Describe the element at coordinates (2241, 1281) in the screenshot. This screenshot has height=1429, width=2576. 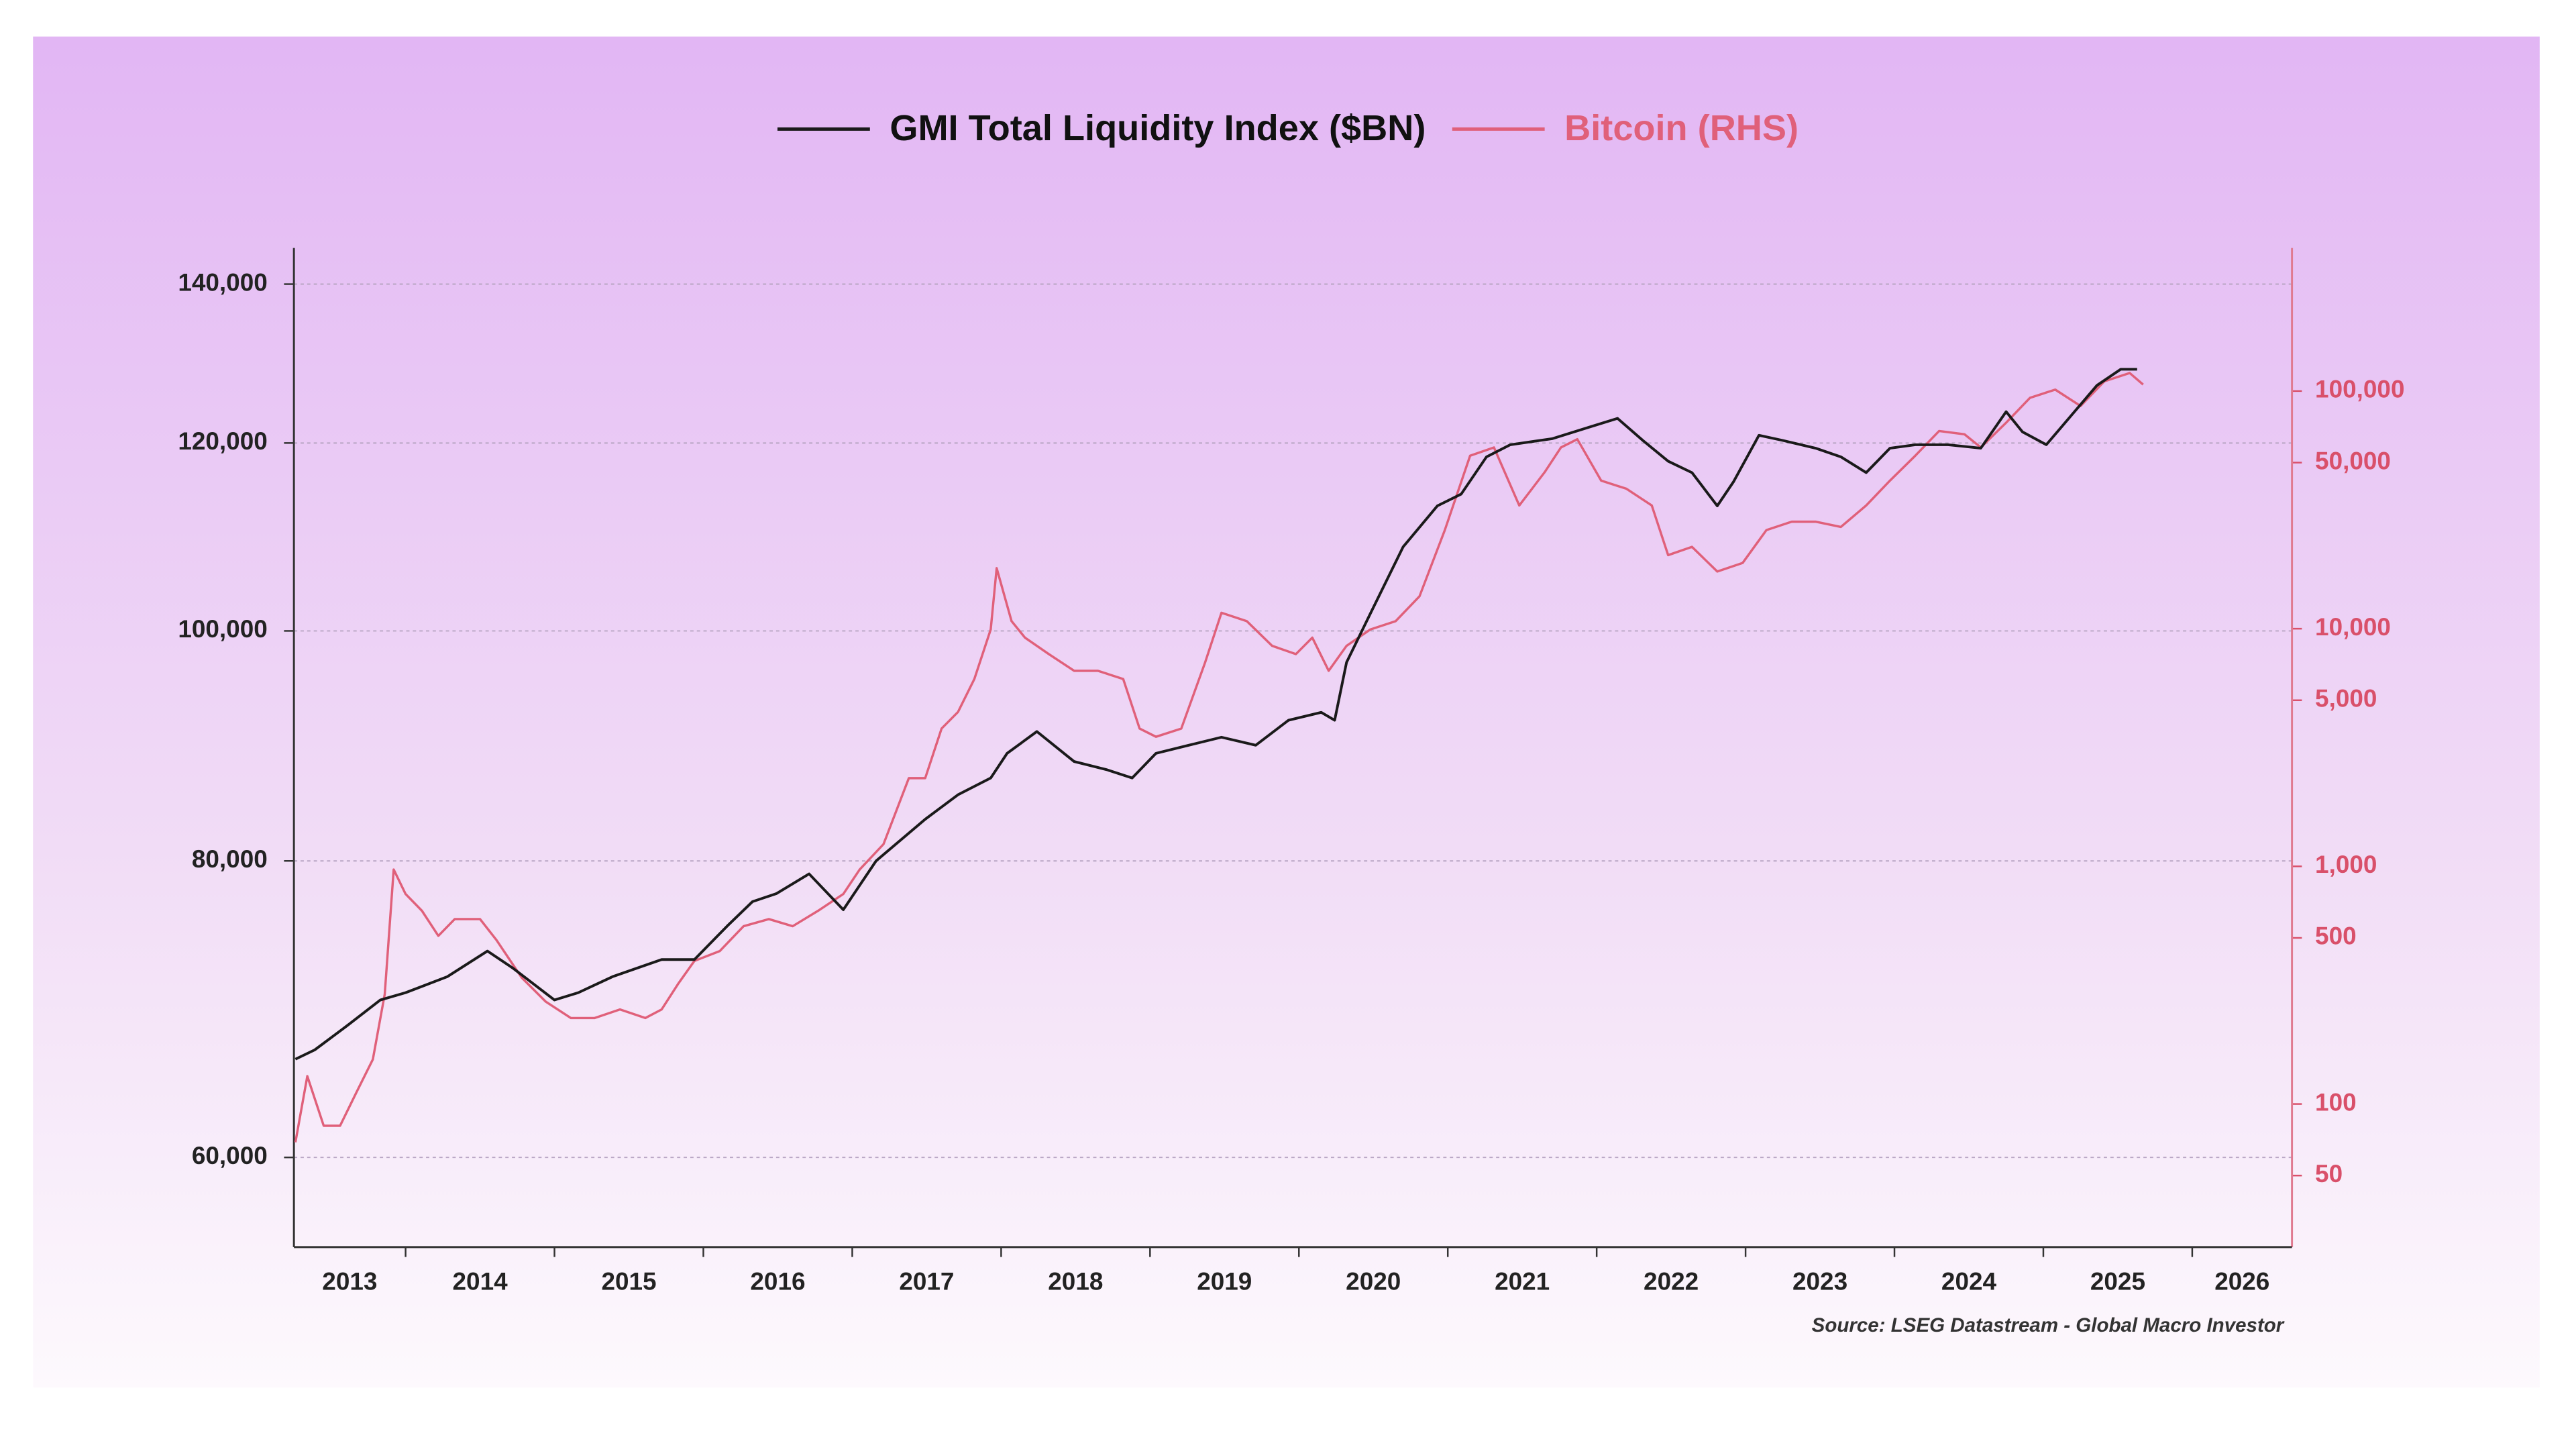
I see `x-tick-label: 2026` at that location.